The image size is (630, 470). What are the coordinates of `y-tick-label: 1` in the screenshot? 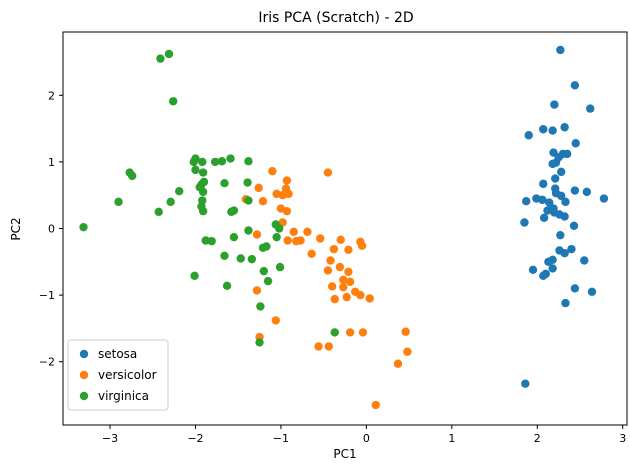 It's located at (51, 162).